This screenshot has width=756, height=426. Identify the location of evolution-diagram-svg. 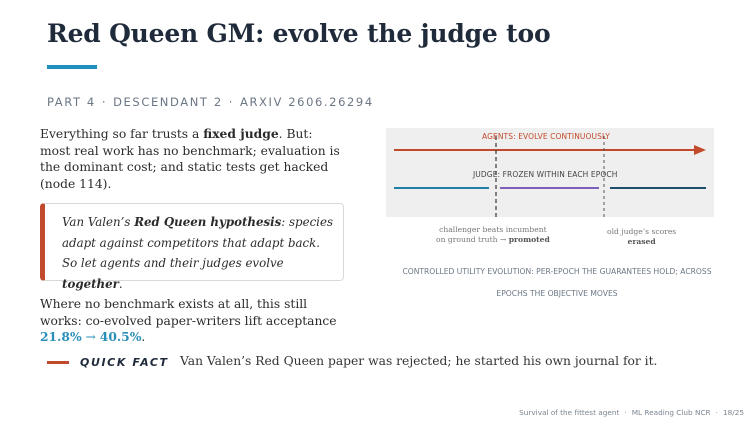
(550, 176).